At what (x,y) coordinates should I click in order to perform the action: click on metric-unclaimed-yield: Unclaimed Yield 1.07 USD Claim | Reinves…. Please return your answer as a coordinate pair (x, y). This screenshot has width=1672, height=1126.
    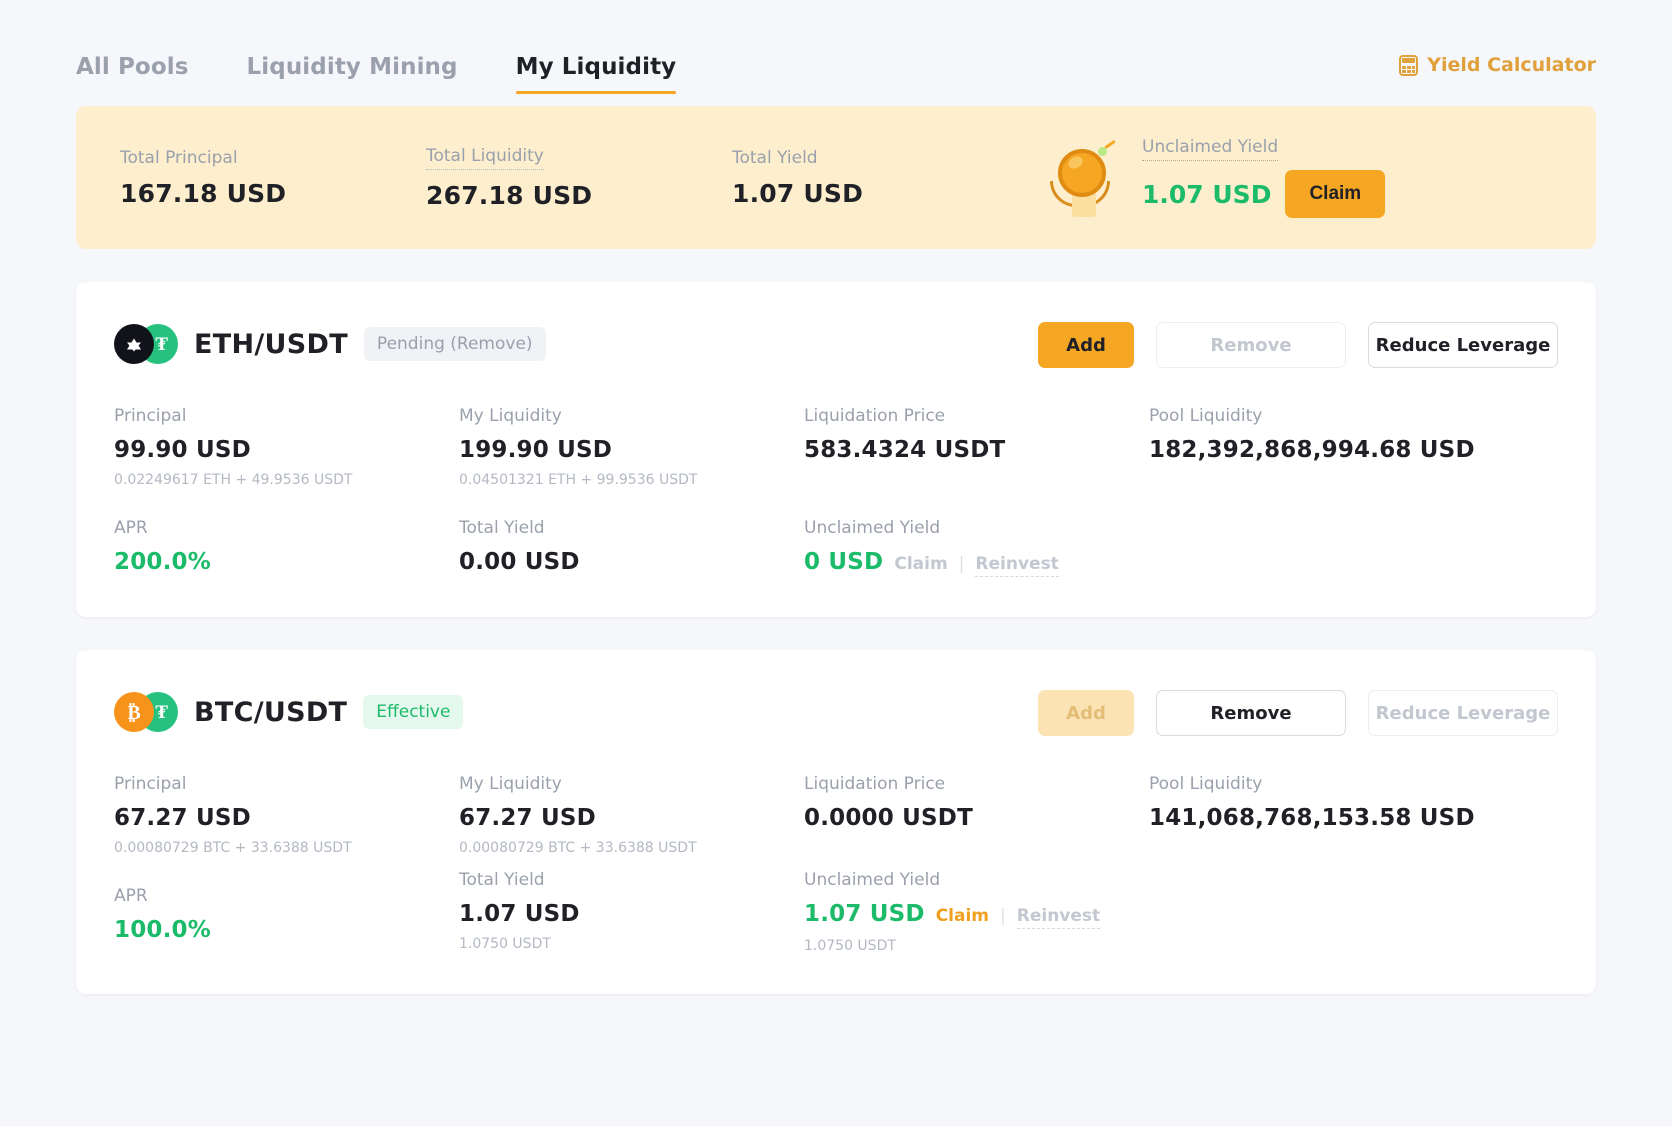
    Looking at the image, I should click on (976, 912).